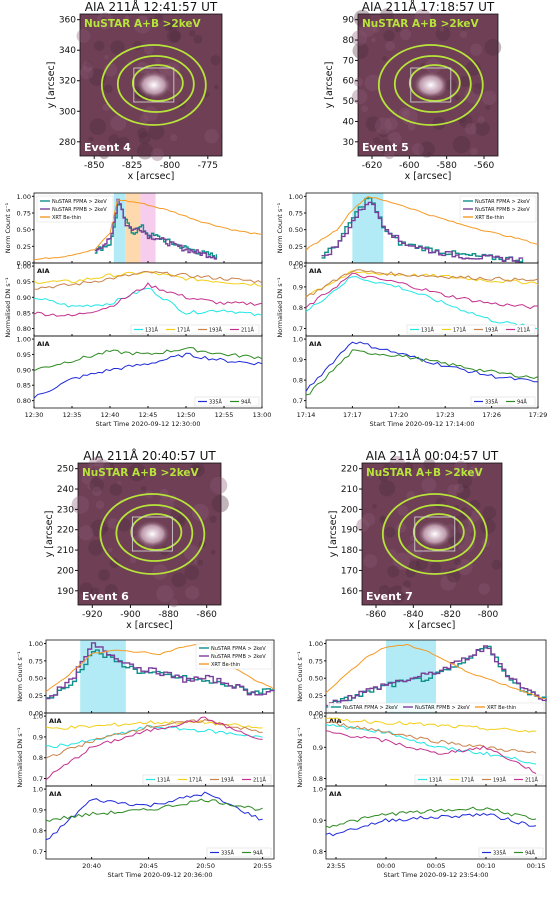  Describe the element at coordinates (168, 615) in the screenshot. I see `map-xtick-label: -880` at that location.